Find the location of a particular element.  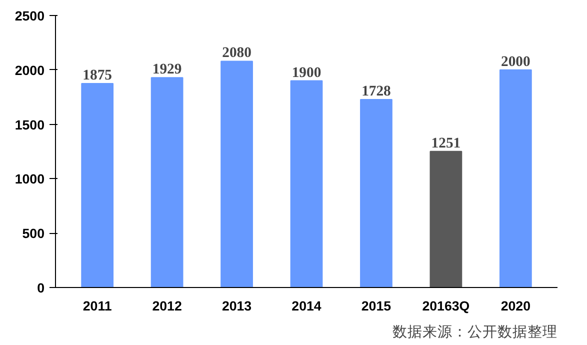

y-tick-label: 2000 is located at coordinates (29, 70).